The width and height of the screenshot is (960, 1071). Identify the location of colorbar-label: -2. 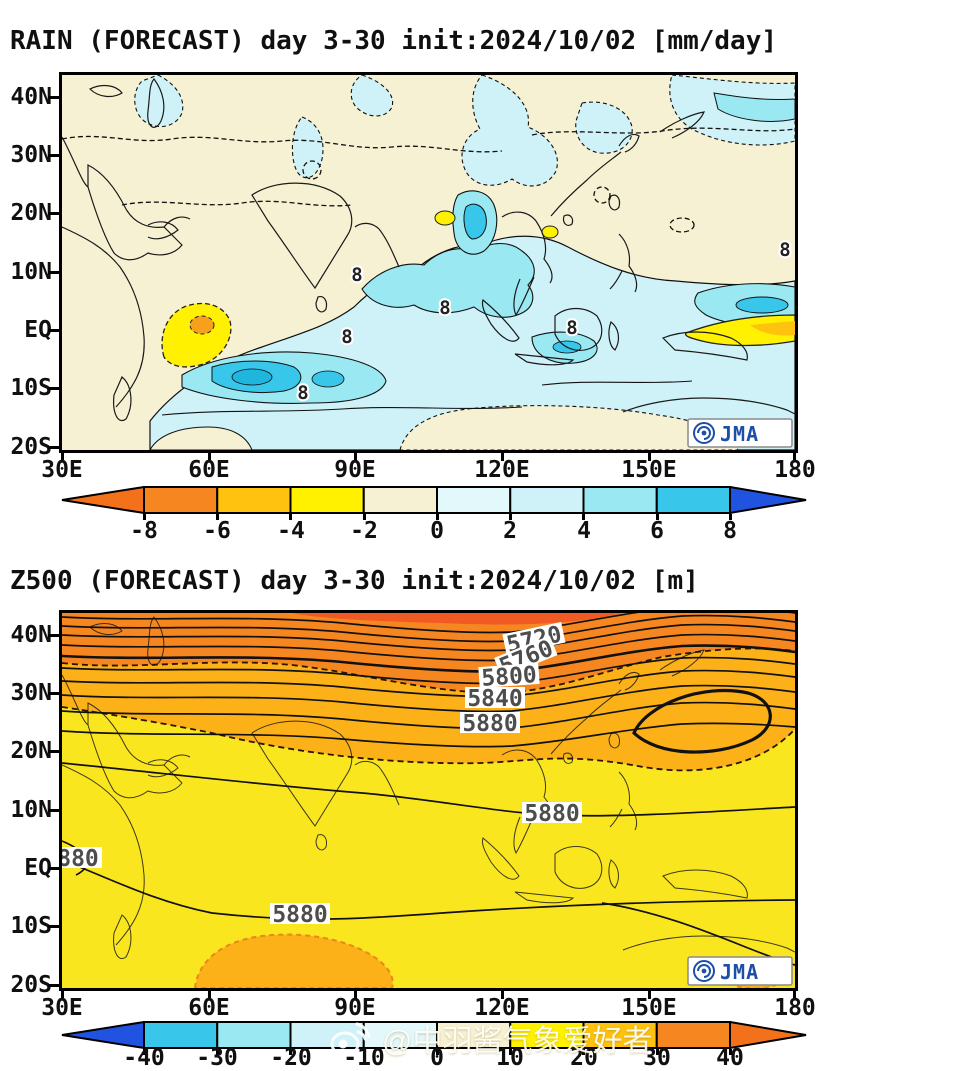
(364, 531).